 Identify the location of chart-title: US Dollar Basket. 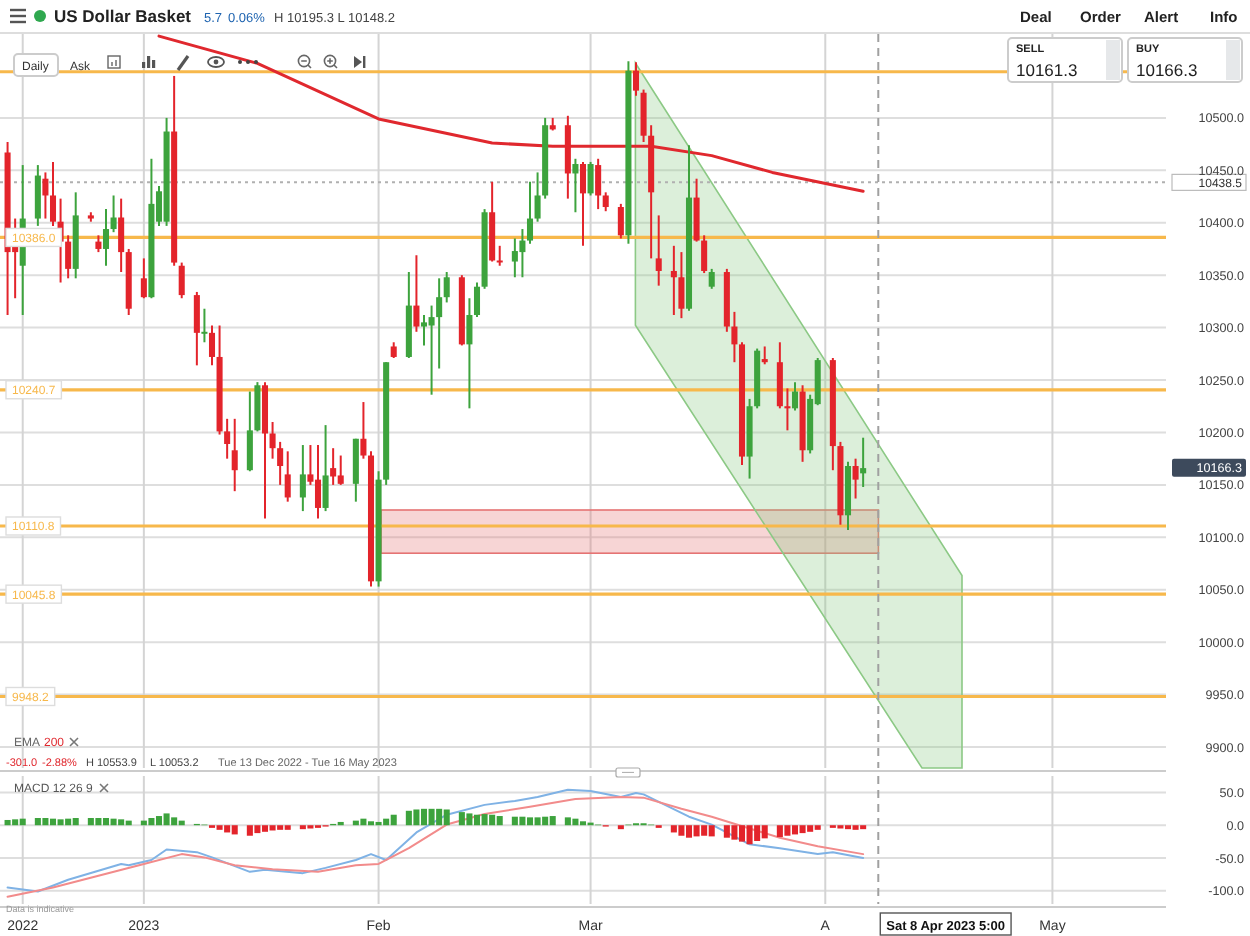
(123, 16).